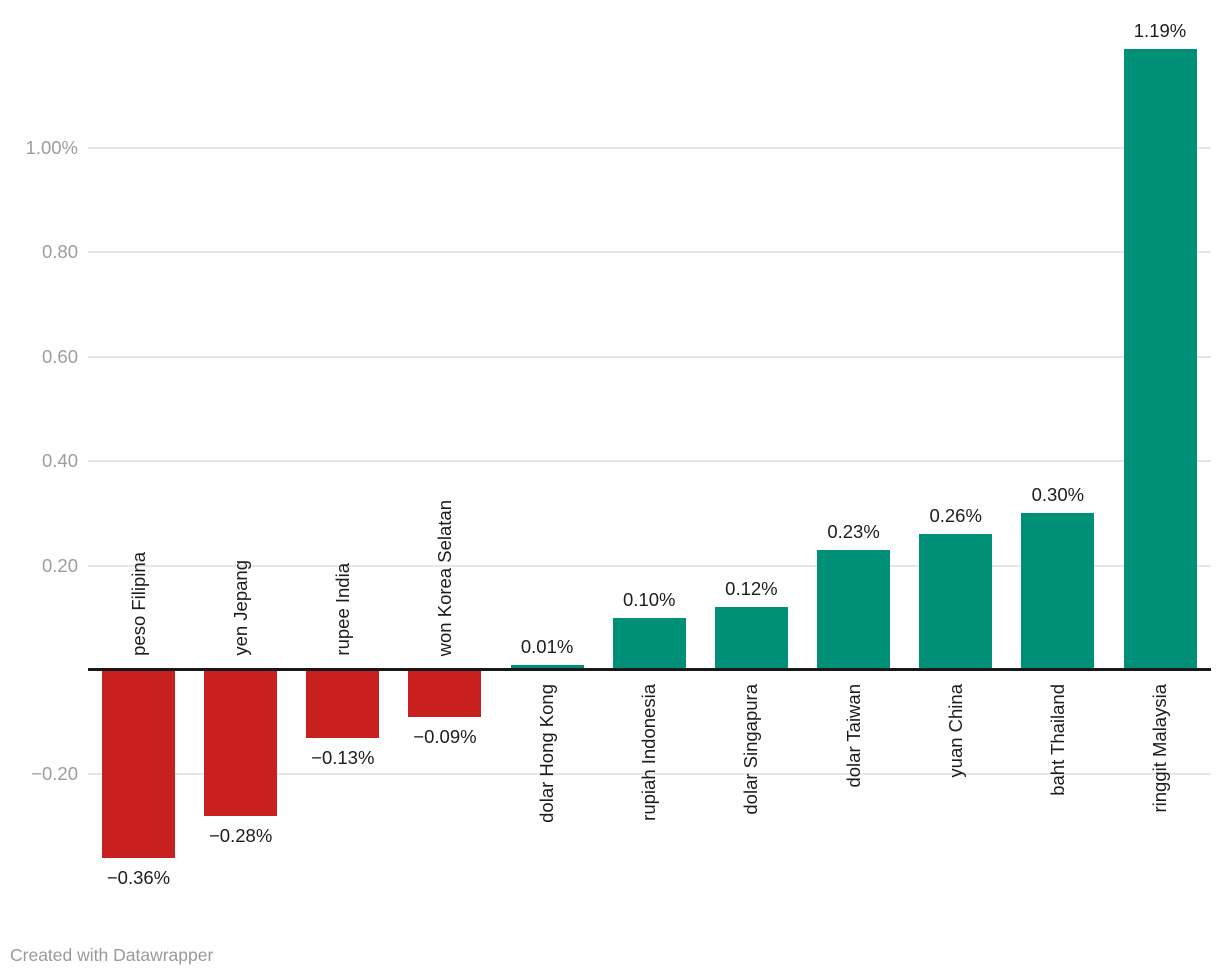 This screenshot has height=980, width=1220. I want to click on value-label-dolar-hong-kong: 0.01%, so click(547, 646).